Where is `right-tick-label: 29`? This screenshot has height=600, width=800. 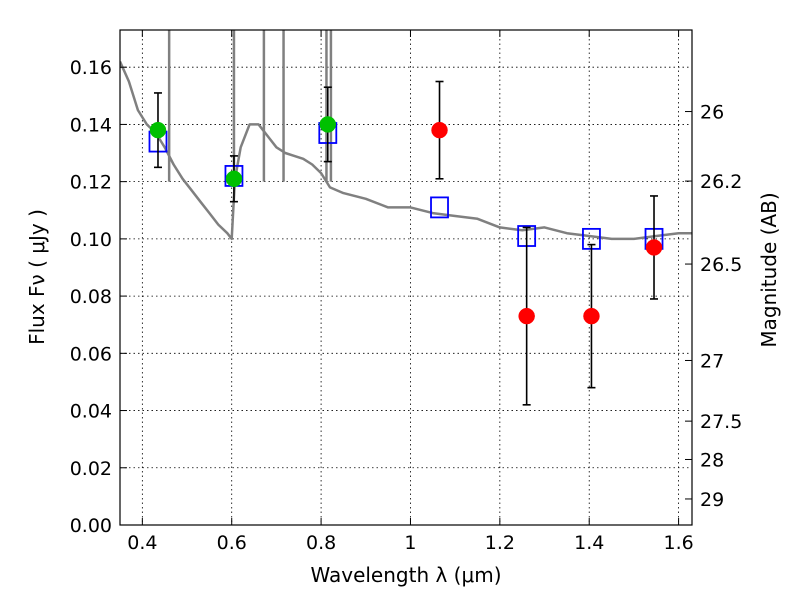 right-tick-label: 29 is located at coordinates (712, 500).